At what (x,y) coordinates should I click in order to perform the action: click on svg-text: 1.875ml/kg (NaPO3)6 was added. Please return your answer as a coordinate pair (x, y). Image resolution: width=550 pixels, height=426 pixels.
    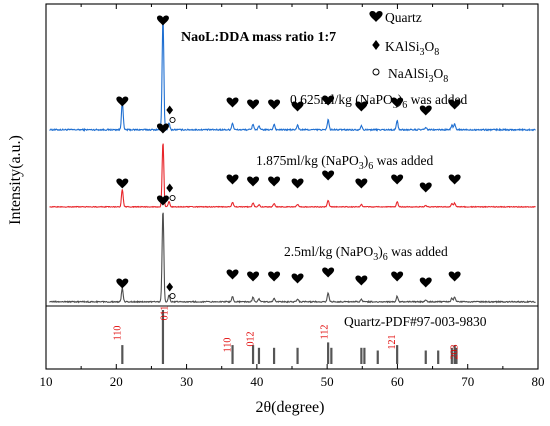
    Looking at the image, I should click on (344, 162).